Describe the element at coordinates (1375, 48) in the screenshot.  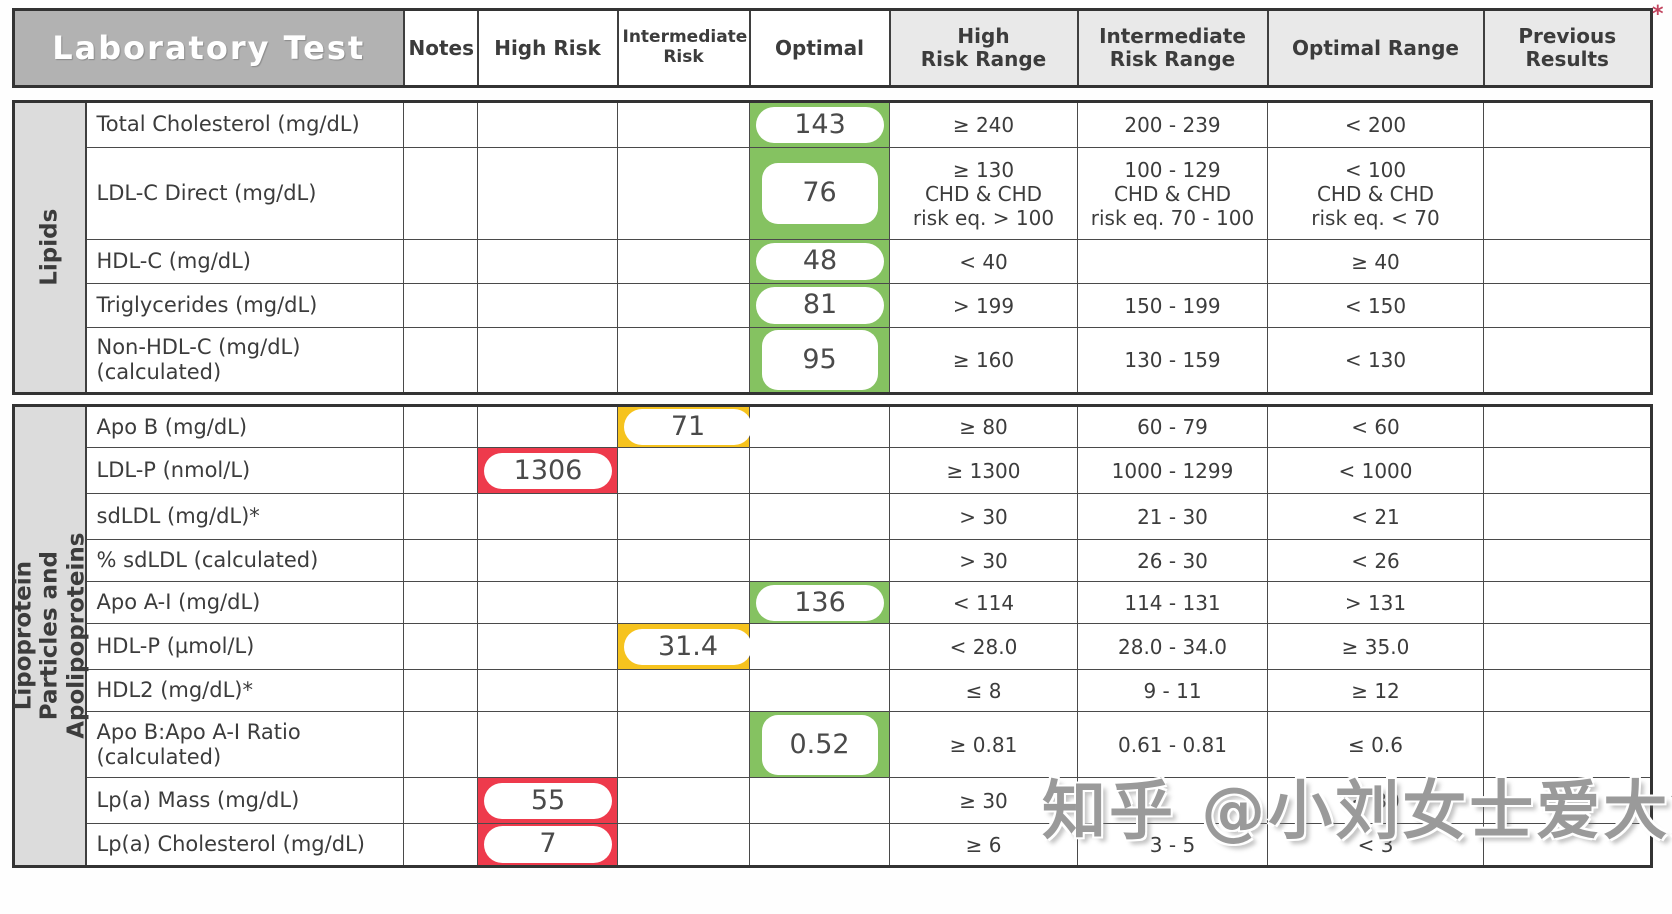
I see `optimal-range-header: Optimal Range` at that location.